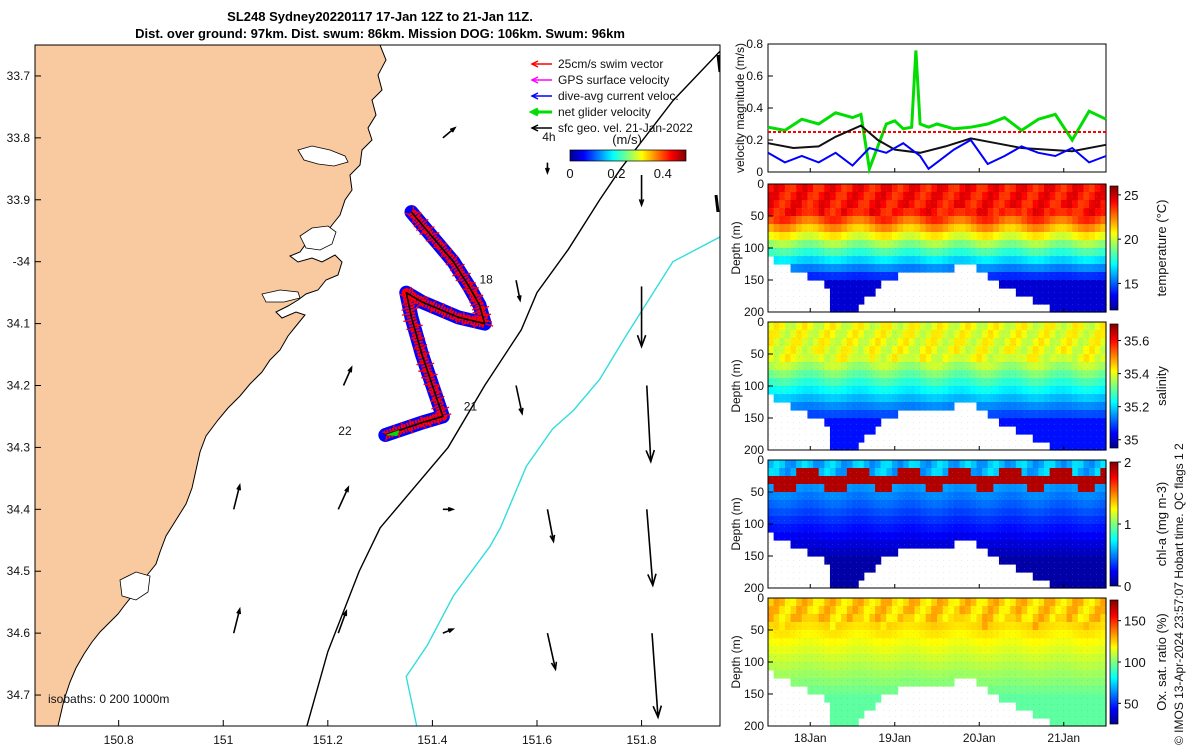 The width and height of the screenshot is (1200, 750). Describe the element at coordinates (604, 112) in the screenshot. I see `svg-text: net glider velocity` at that location.